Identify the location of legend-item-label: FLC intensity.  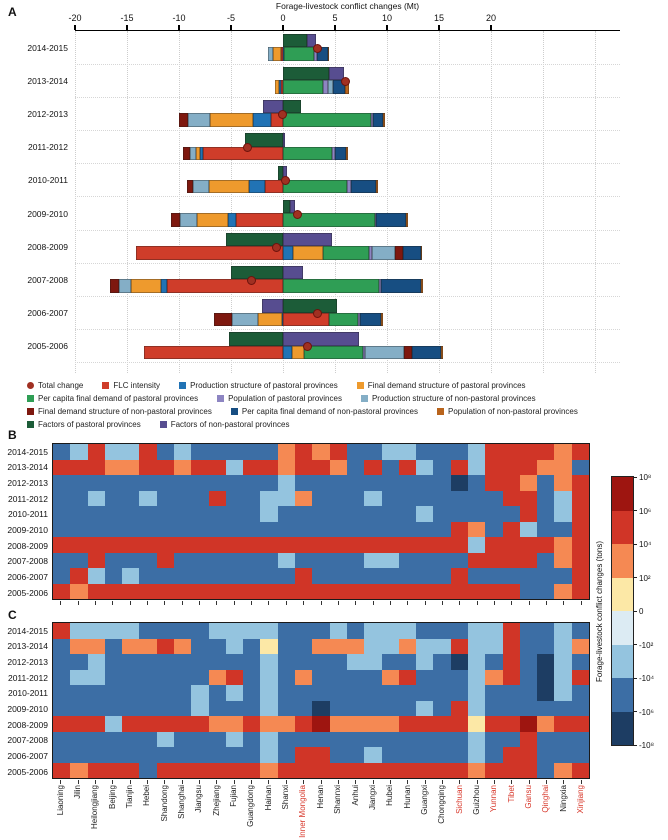
(137, 385).